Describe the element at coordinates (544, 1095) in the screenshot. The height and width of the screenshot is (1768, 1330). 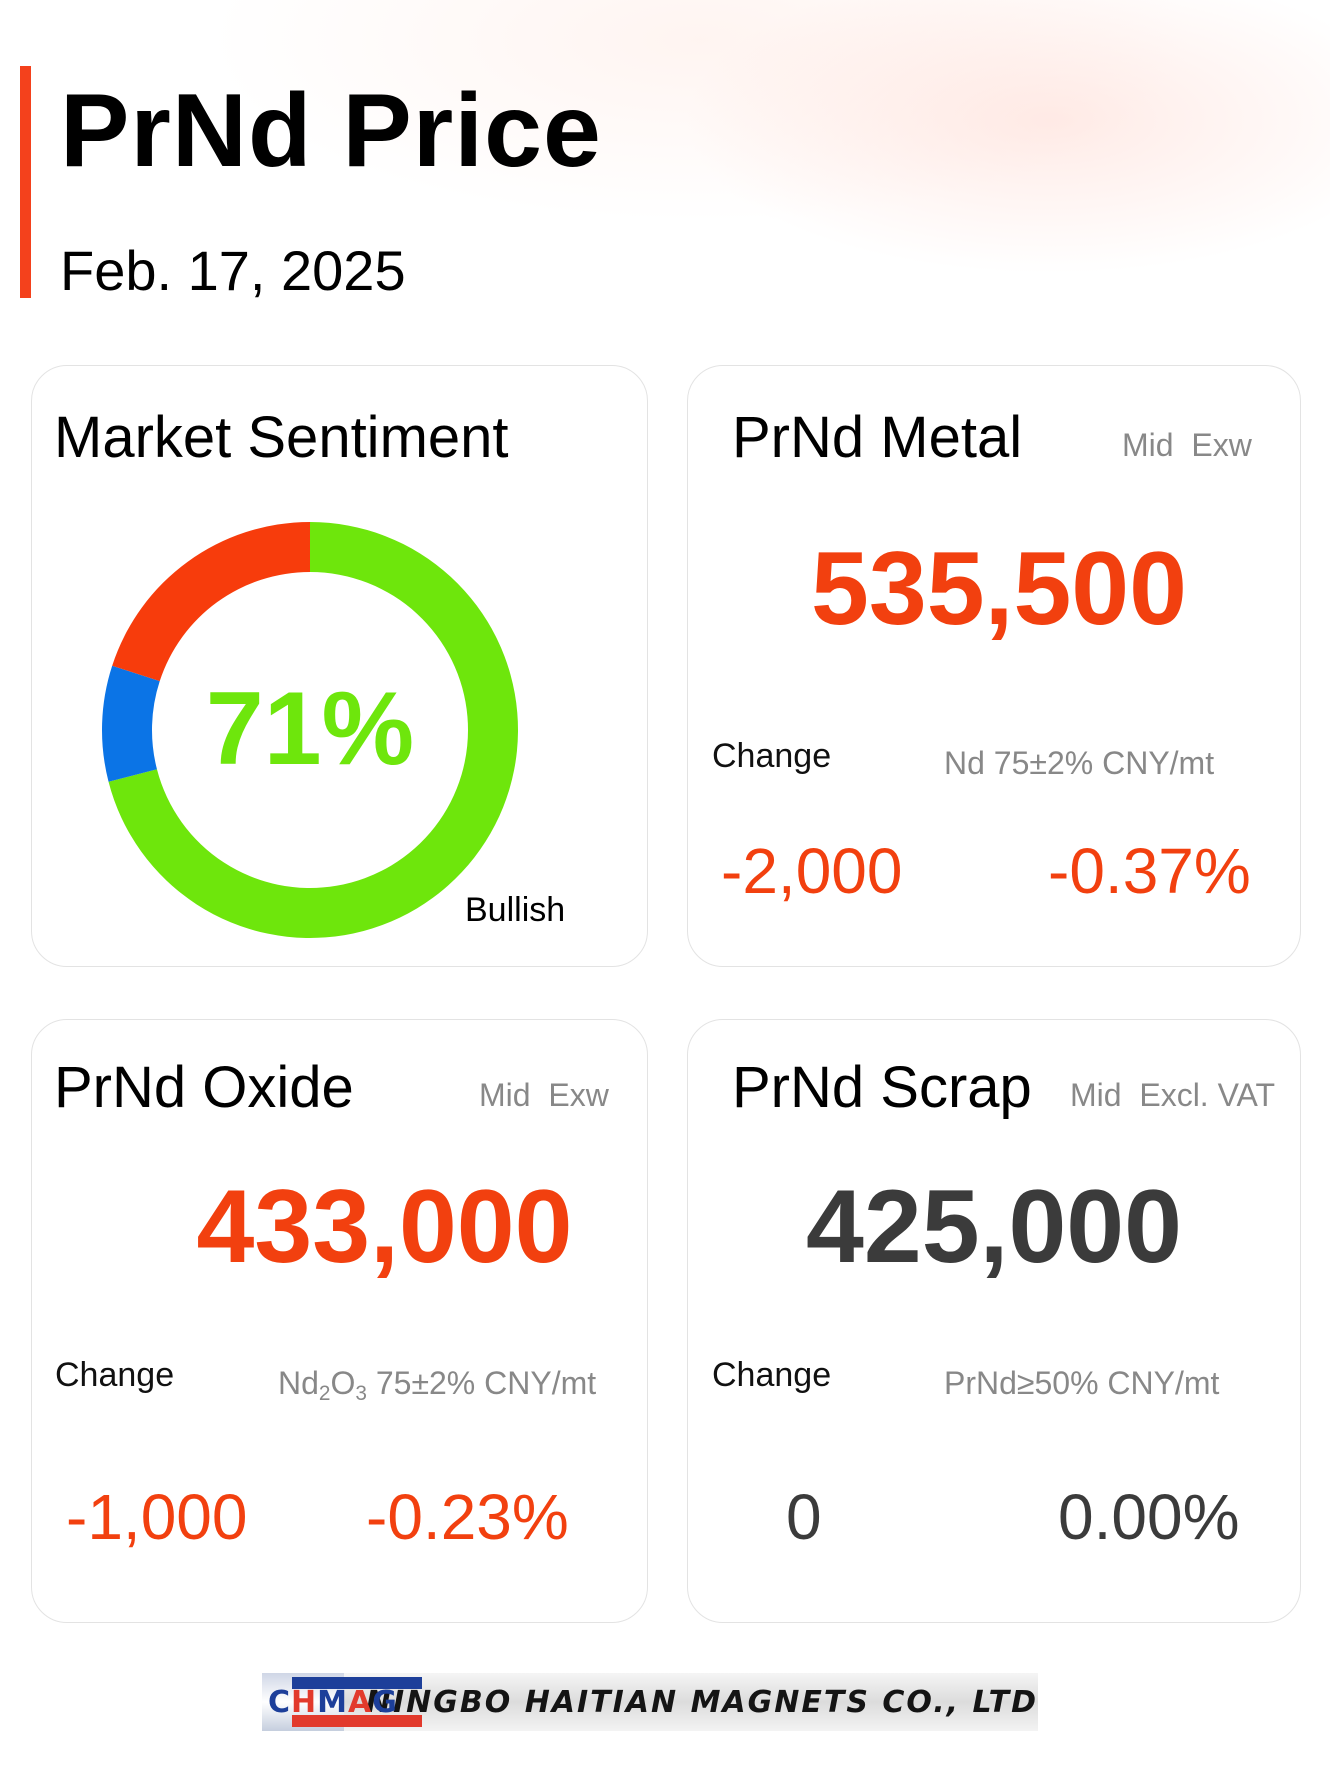
I see `oxide-tag: Mid Exw` at that location.